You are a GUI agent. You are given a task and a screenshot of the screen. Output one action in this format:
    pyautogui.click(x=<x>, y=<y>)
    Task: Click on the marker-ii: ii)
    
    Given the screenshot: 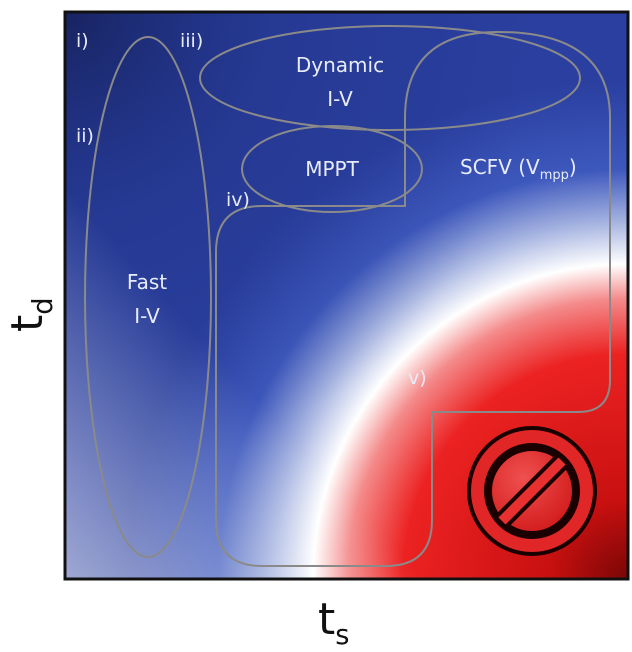 What is the action you would take?
    pyautogui.click(x=85, y=136)
    